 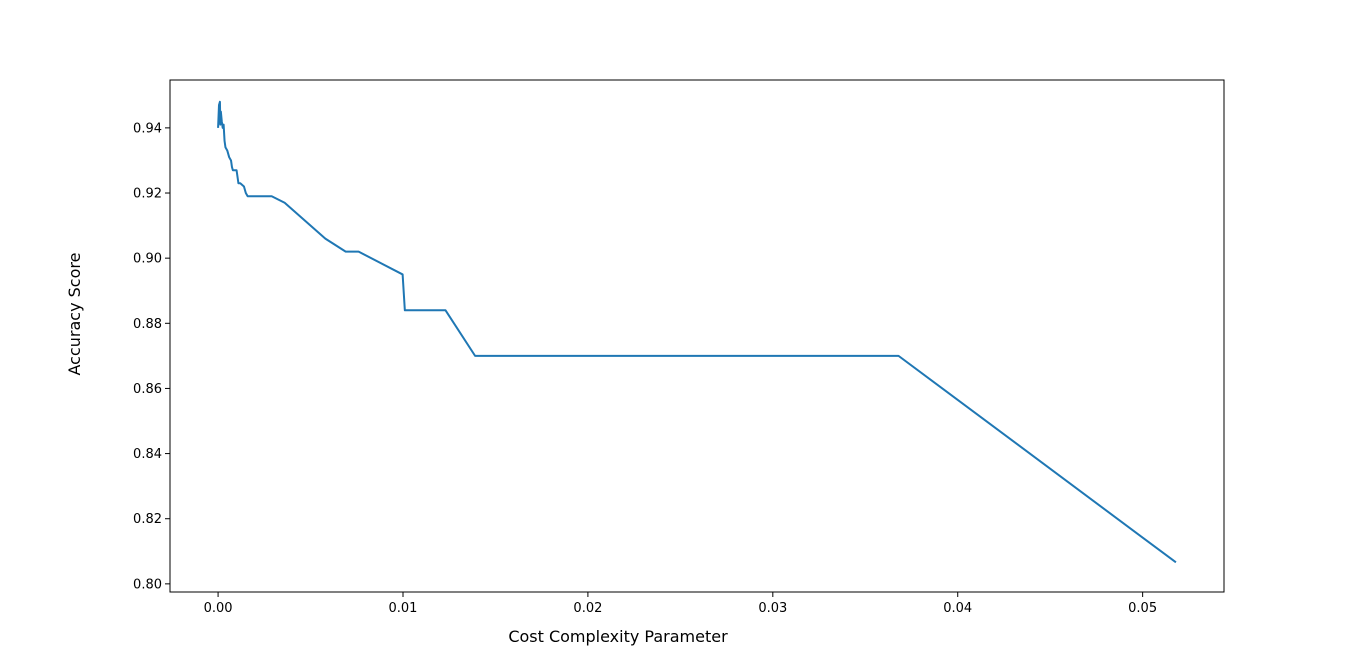 What do you see at coordinates (147, 259) in the screenshot?
I see `y-tick-label: 0.90` at bounding box center [147, 259].